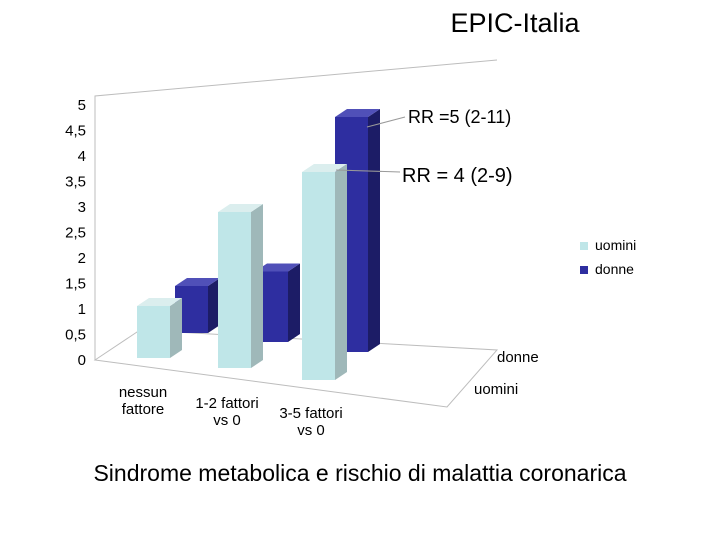 This screenshot has width=720, height=540. Describe the element at coordinates (75, 131) in the screenshot. I see `y-tick-label: 4,5` at that location.